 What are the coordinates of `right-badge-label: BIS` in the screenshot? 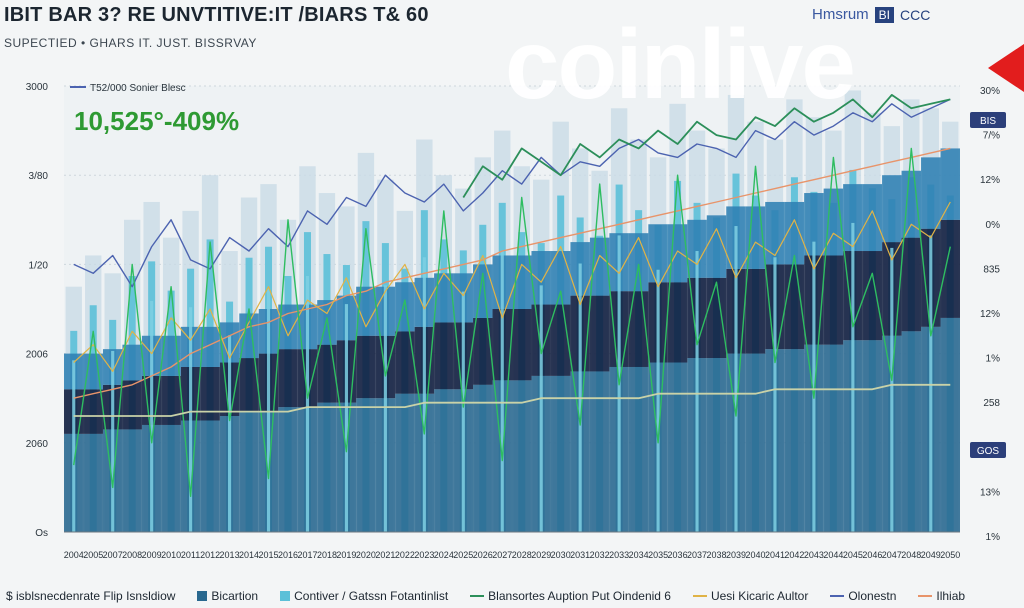 It's located at (988, 121).